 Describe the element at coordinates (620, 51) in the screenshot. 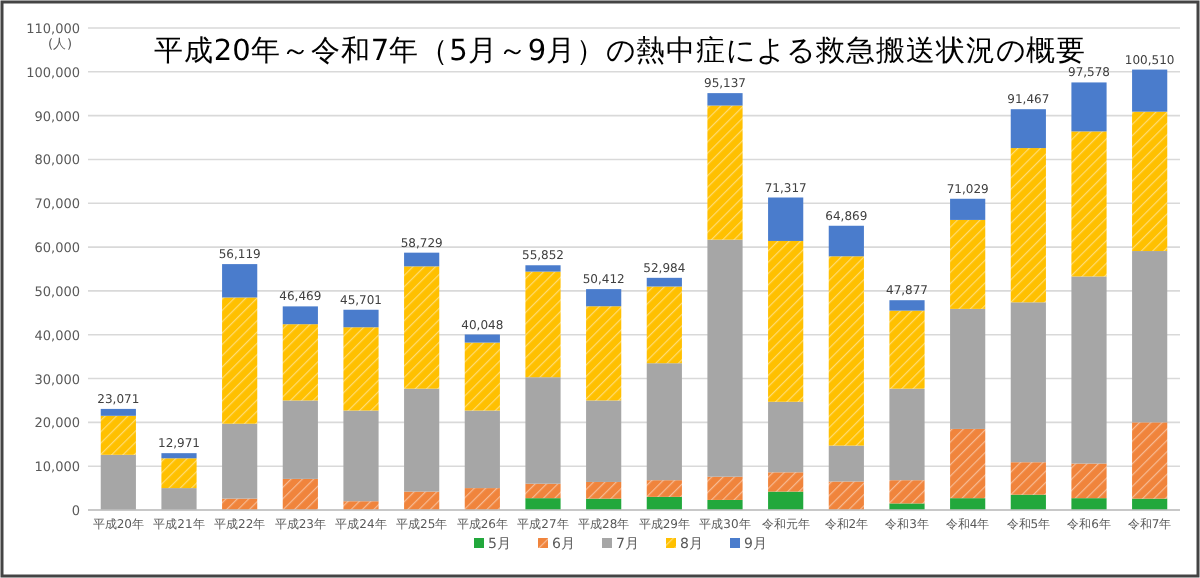

I see `chart-title: 平成20年～令和7年（5月～9月）の熱中症による救急搬送状況の概要` at that location.